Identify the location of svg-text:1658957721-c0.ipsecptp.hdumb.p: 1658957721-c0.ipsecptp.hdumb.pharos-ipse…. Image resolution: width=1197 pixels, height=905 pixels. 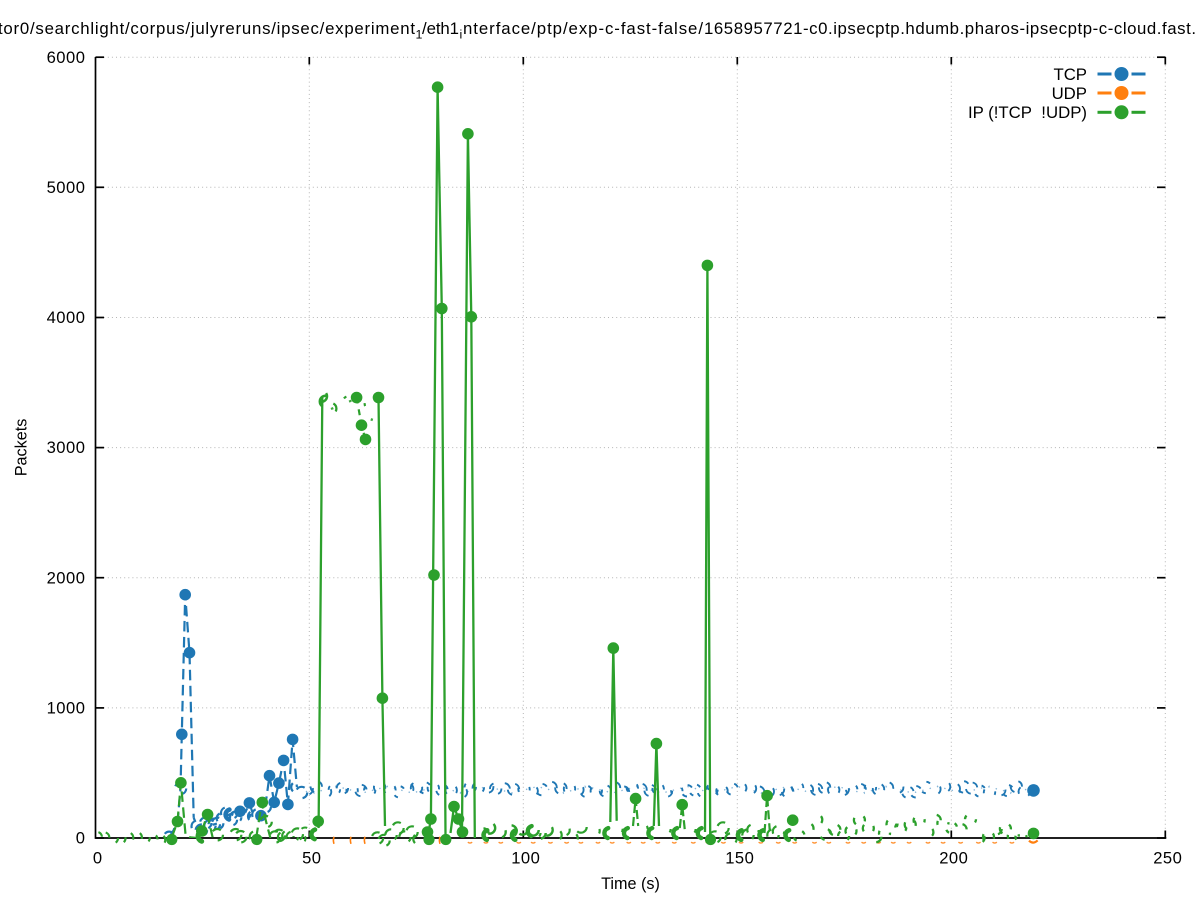
(950, 28).